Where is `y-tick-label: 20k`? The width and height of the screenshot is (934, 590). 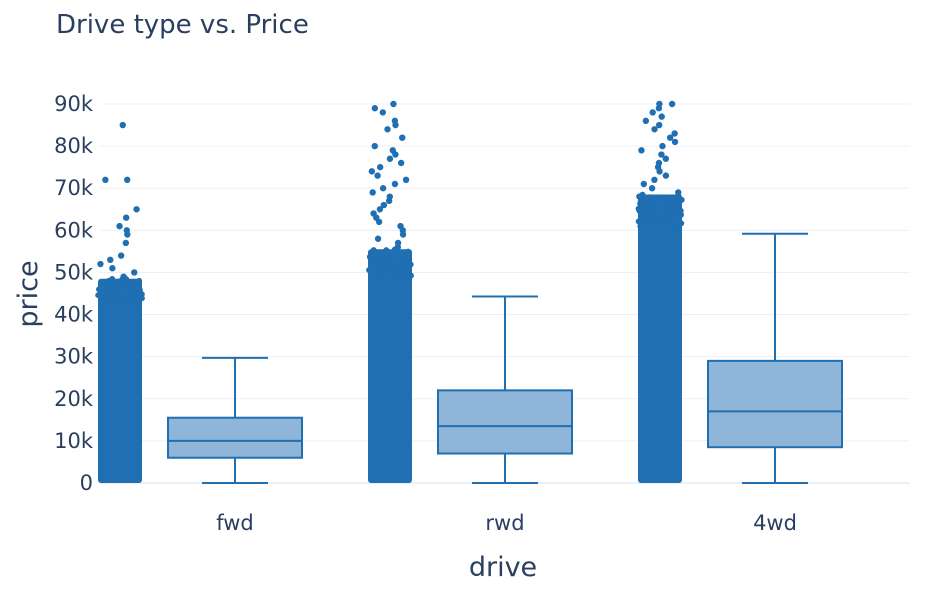 y-tick-label: 20k is located at coordinates (74, 399).